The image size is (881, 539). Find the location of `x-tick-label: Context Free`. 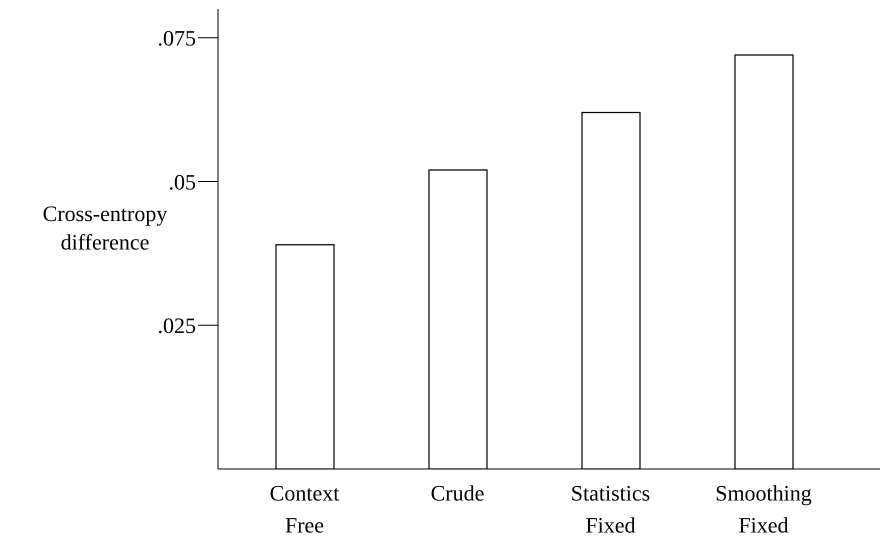

x-tick-label: Context Free is located at coordinates (305, 509).